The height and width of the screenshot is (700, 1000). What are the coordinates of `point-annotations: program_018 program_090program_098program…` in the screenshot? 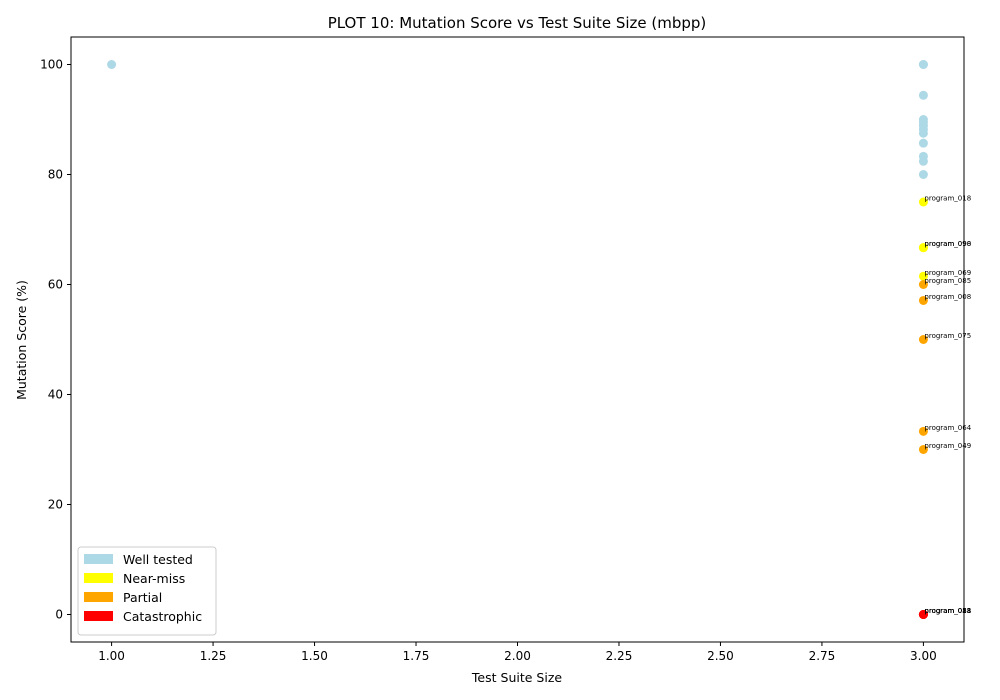 It's located at (947, 405).